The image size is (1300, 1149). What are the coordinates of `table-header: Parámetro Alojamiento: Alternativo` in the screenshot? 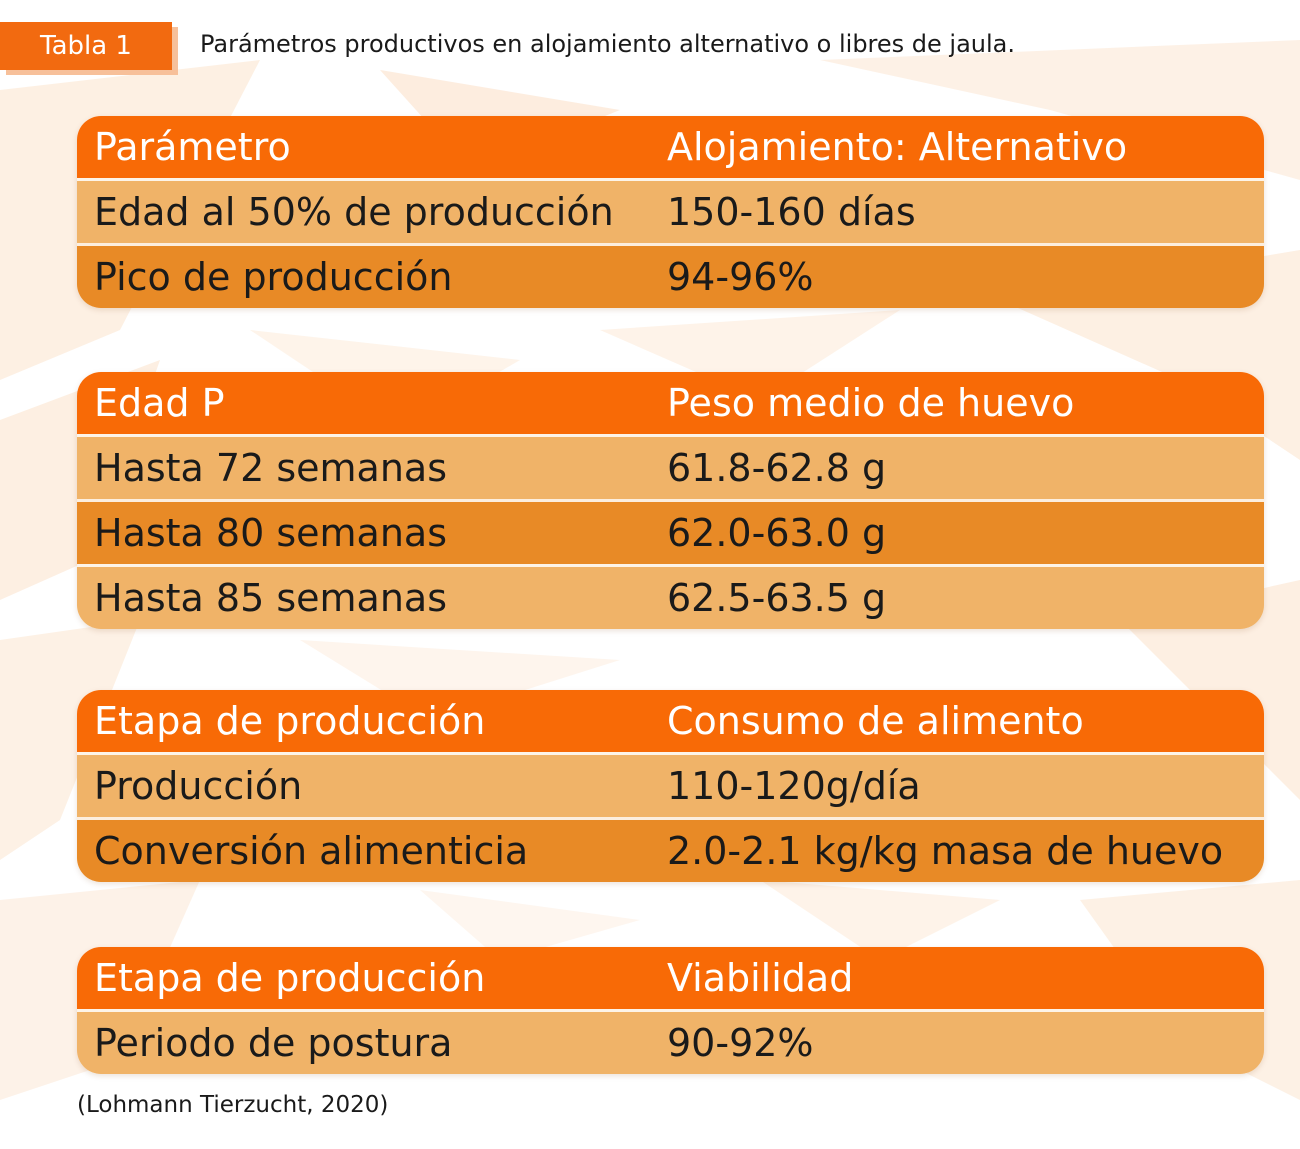 It's located at (670, 147).